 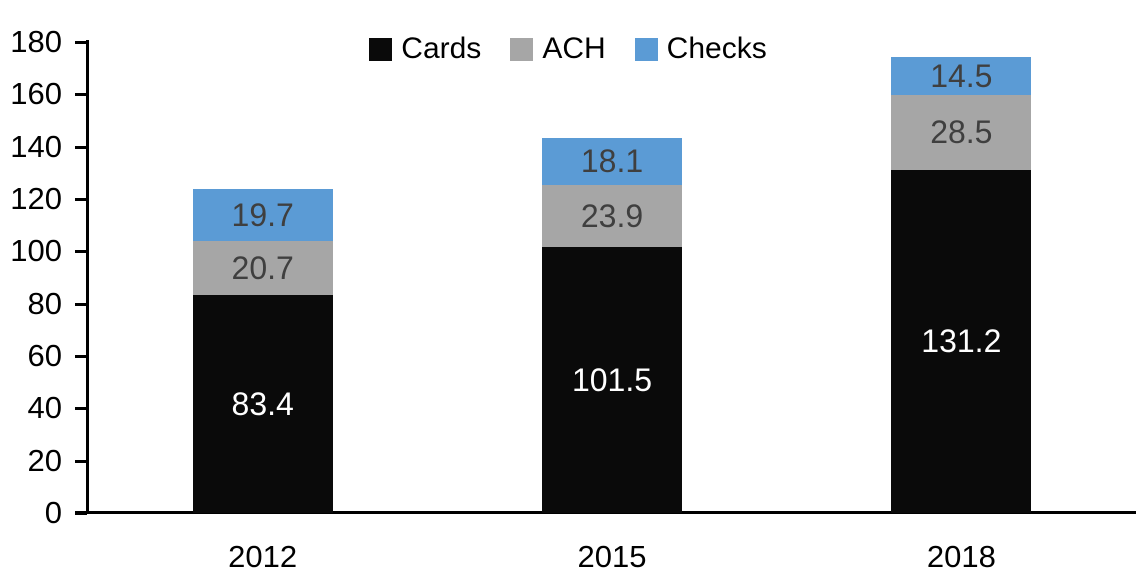 I want to click on bar-segment-ach-2012: 20.7, so click(x=262, y=267).